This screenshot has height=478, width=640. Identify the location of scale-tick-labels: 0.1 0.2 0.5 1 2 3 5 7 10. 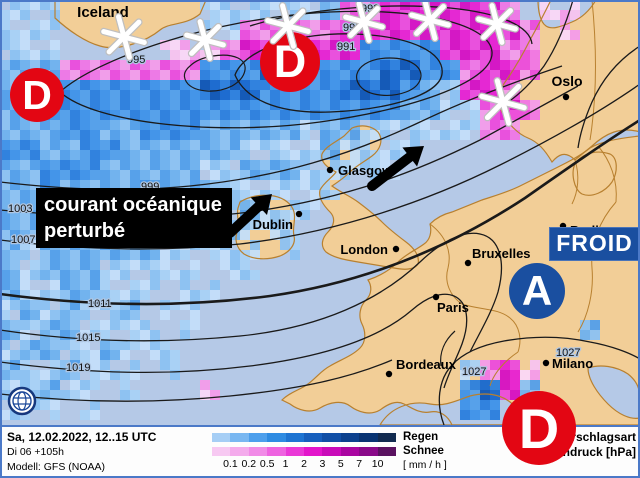
(304, 464).